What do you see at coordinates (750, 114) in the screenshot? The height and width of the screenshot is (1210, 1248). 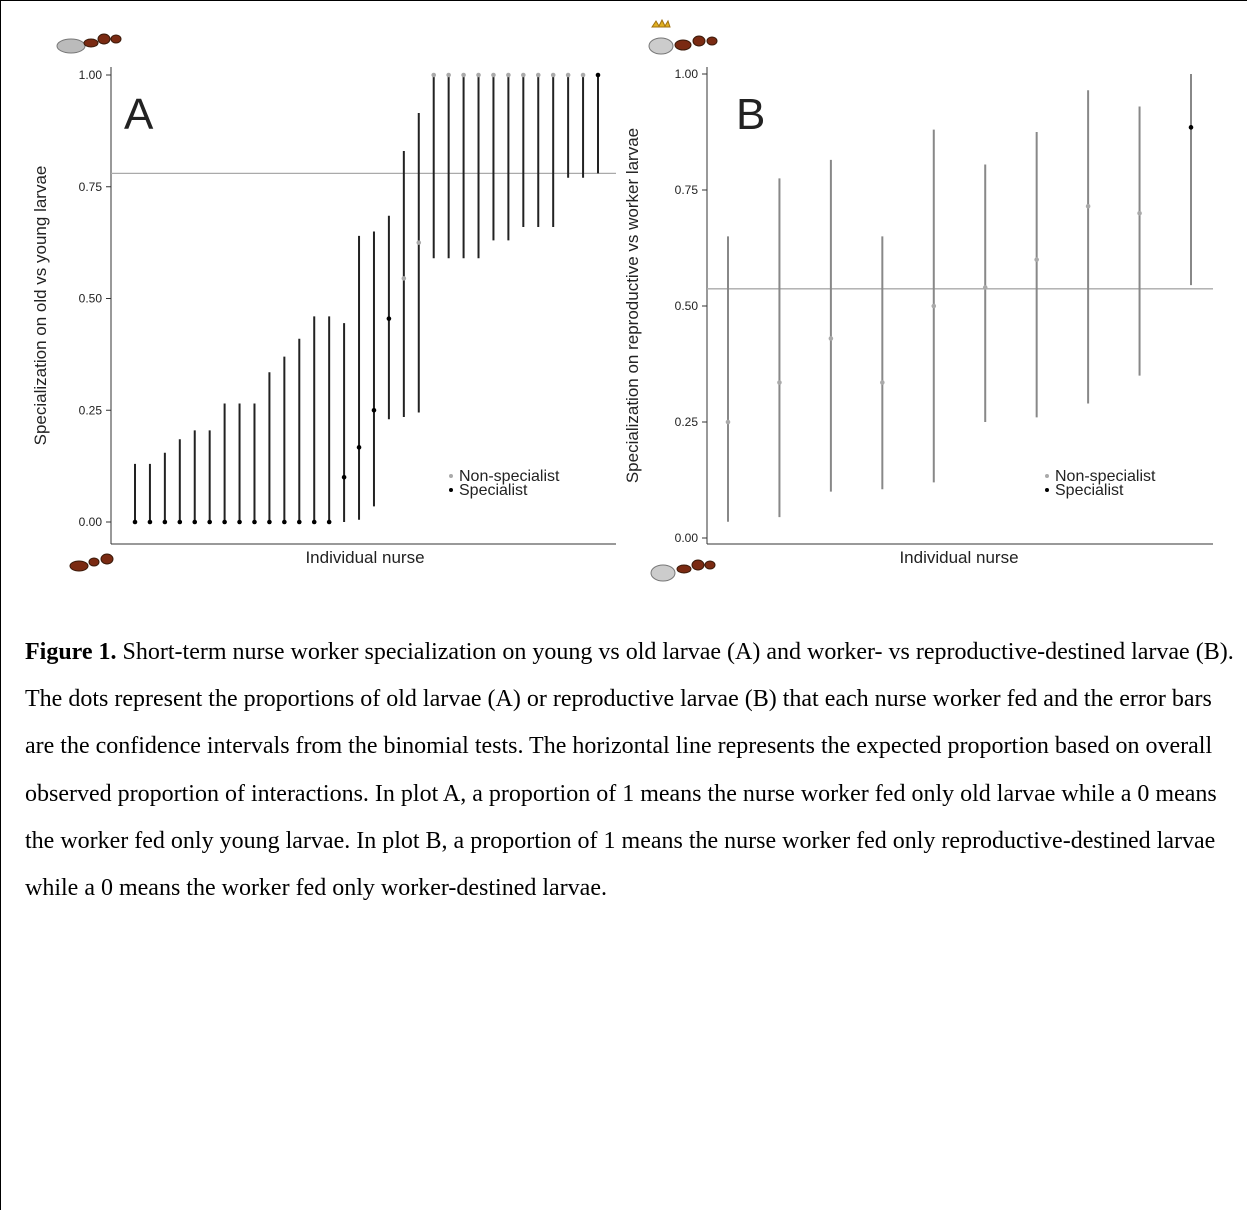 I see `panel-letter: B` at bounding box center [750, 114].